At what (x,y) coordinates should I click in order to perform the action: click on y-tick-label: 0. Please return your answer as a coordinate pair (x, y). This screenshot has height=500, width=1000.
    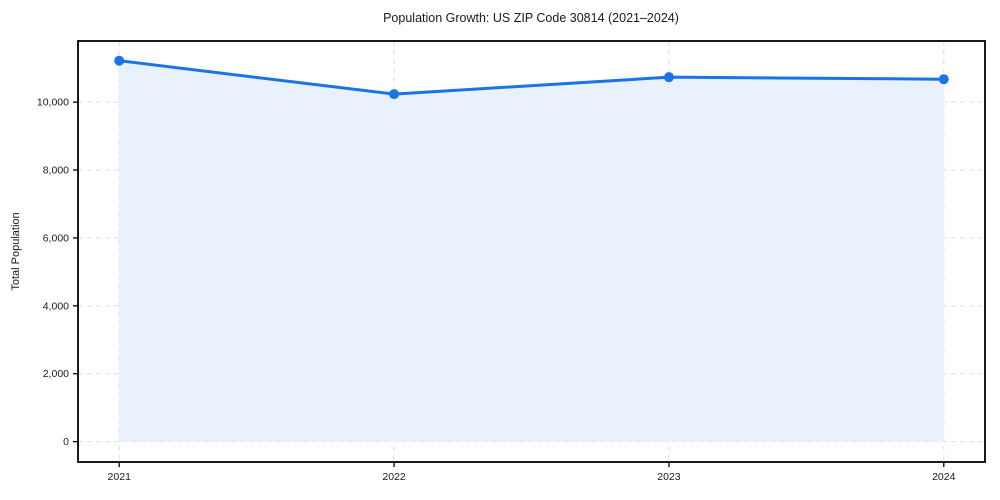
    Looking at the image, I should click on (66, 442).